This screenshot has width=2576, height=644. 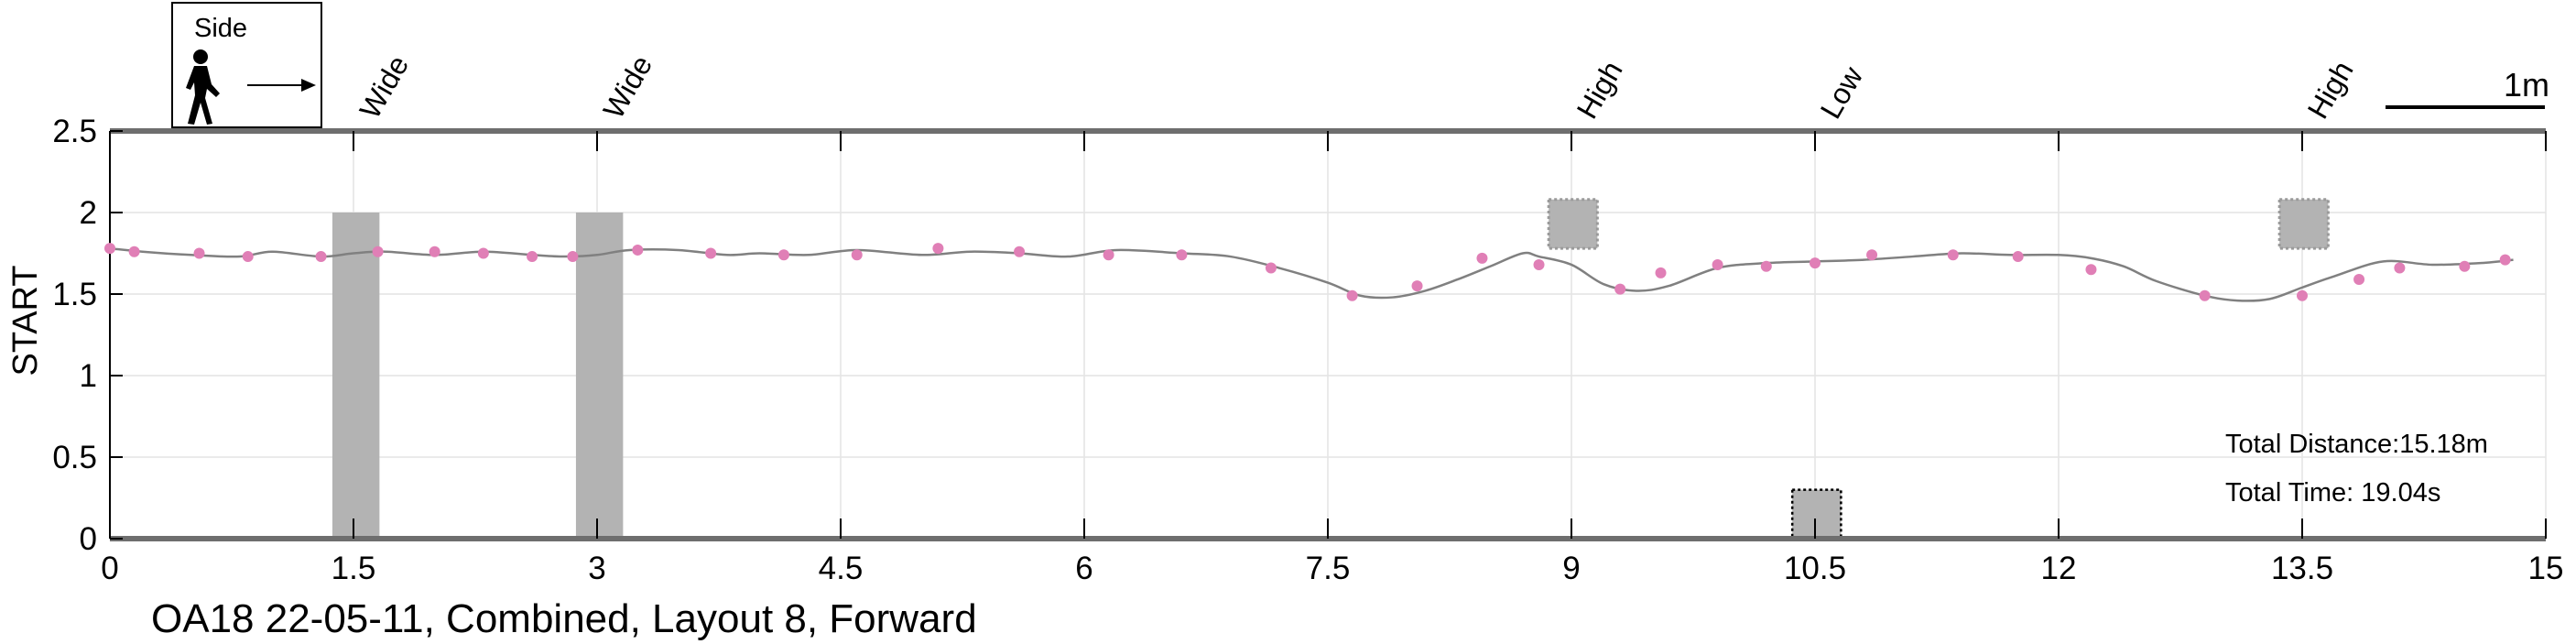 I want to click on x-tick-label: 6, so click(x=1083, y=569).